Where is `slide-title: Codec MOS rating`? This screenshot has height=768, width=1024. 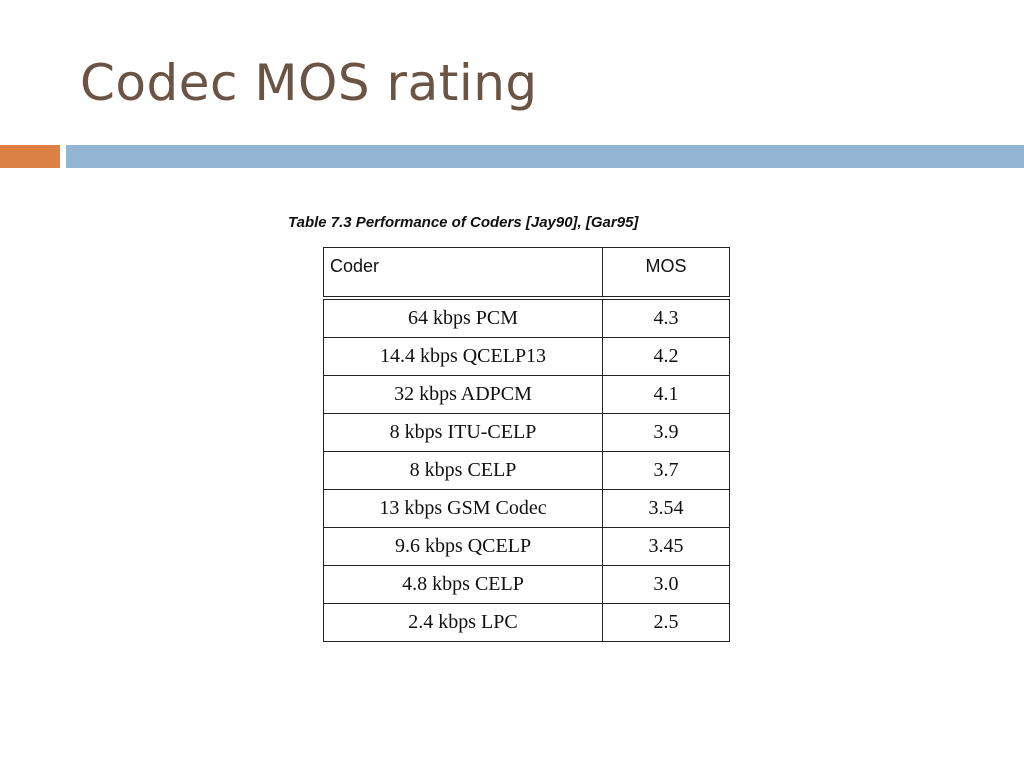 slide-title: Codec MOS rating is located at coordinates (309, 83).